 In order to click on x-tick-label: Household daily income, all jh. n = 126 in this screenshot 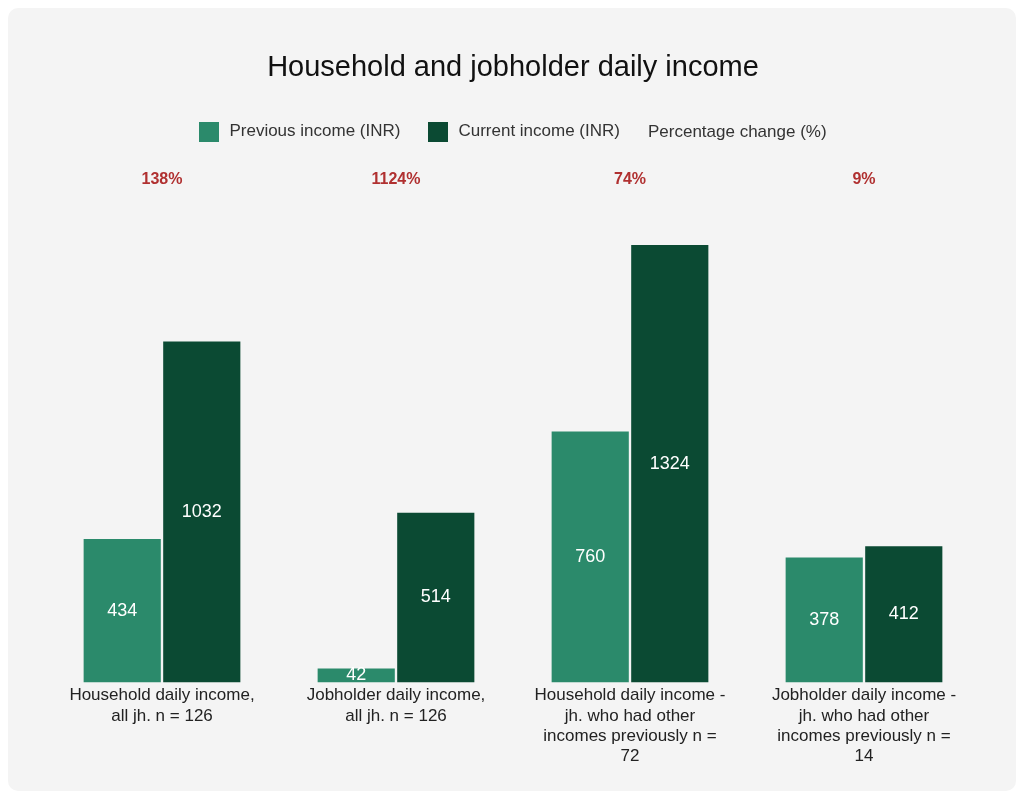, I will do `click(162, 705)`.